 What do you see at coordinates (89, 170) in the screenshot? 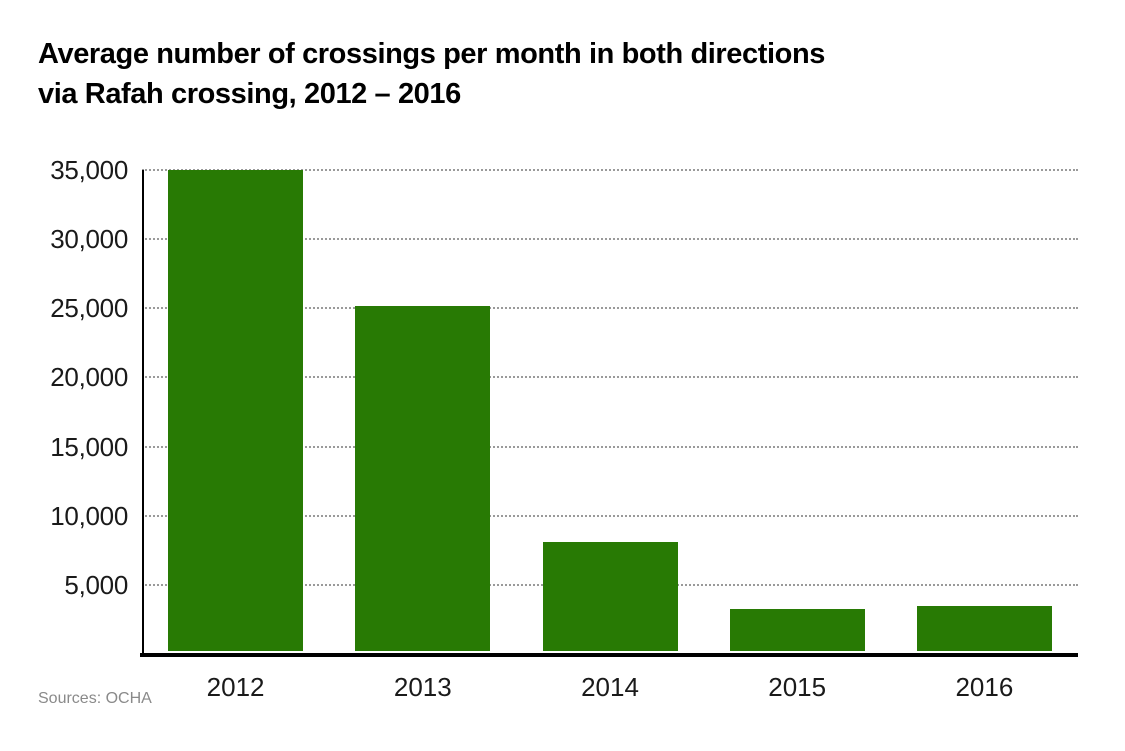
I see `y-tick-label-35000: 35,000` at bounding box center [89, 170].